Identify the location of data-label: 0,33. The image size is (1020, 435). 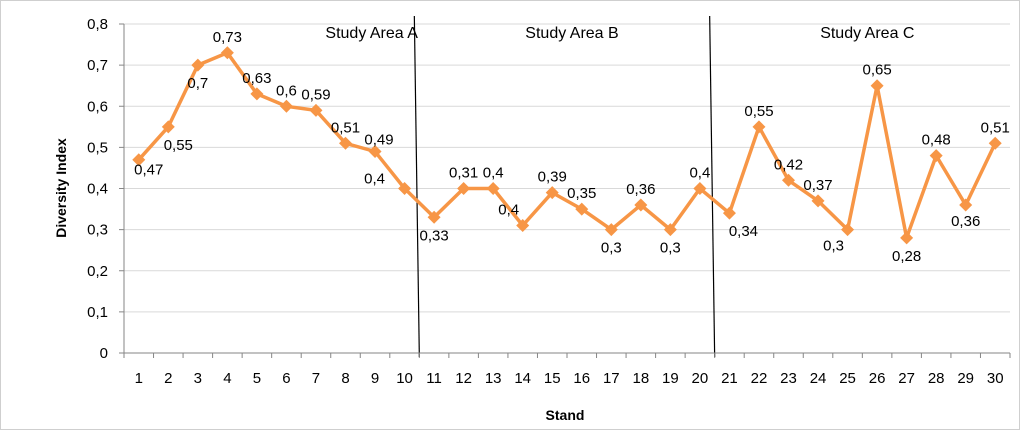
(433, 235).